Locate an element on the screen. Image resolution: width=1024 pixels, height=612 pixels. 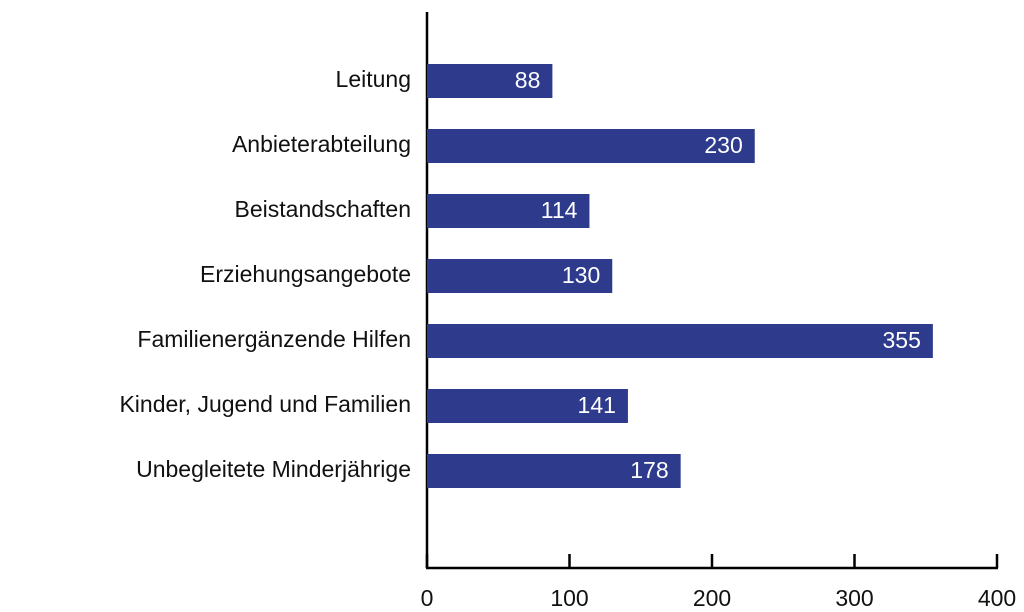
y-tick-label: Anbieterabteilung is located at coordinates (321, 144).